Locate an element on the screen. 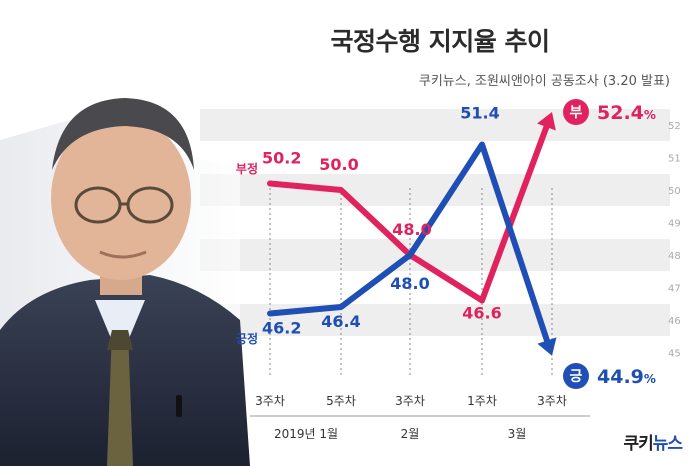 This screenshot has width=700, height=466. y-tick-label: 52 is located at coordinates (674, 126).